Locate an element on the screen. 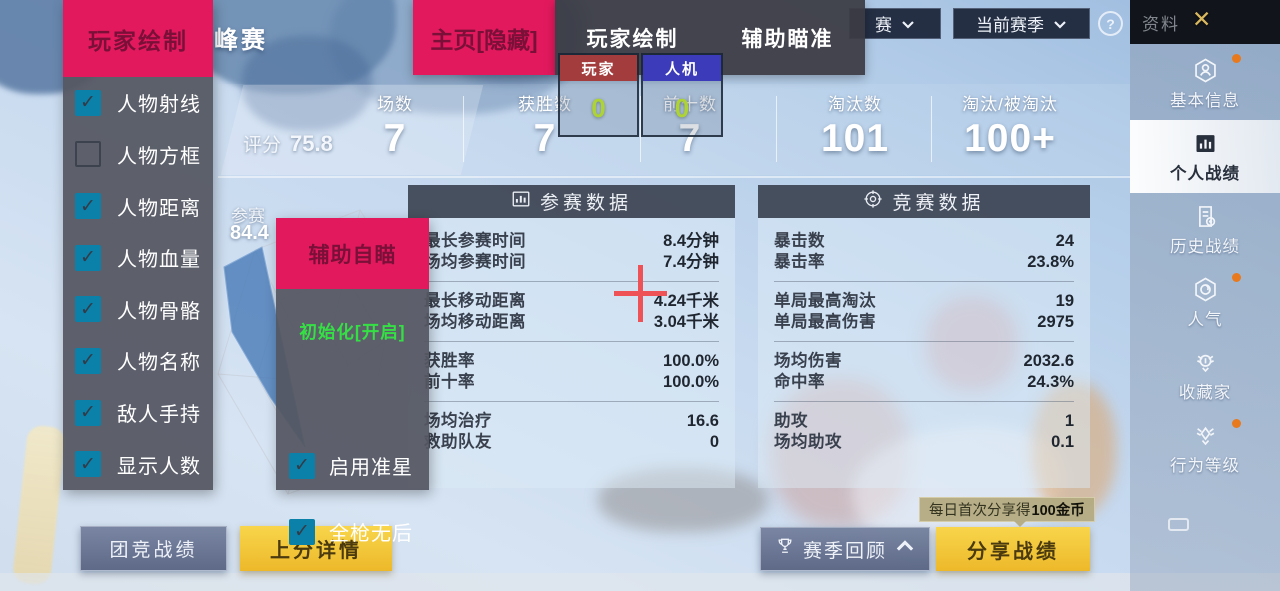  rating-score: 评分 75.8 is located at coordinates (288, 143).